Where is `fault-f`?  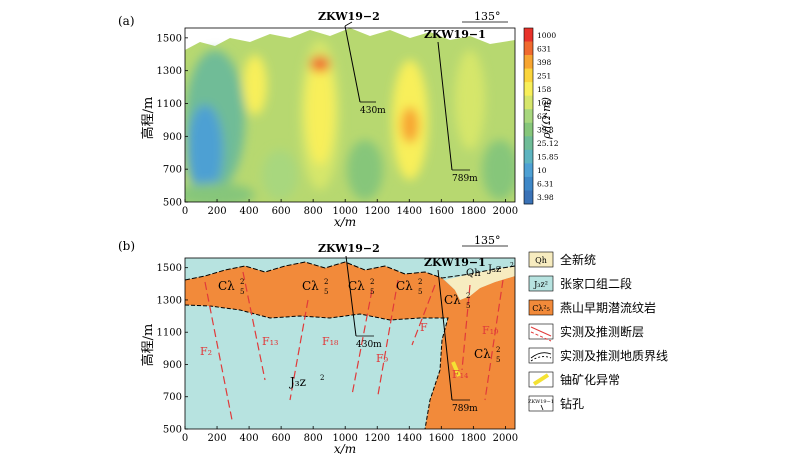
fault-f is located at coordinates (423, 315).